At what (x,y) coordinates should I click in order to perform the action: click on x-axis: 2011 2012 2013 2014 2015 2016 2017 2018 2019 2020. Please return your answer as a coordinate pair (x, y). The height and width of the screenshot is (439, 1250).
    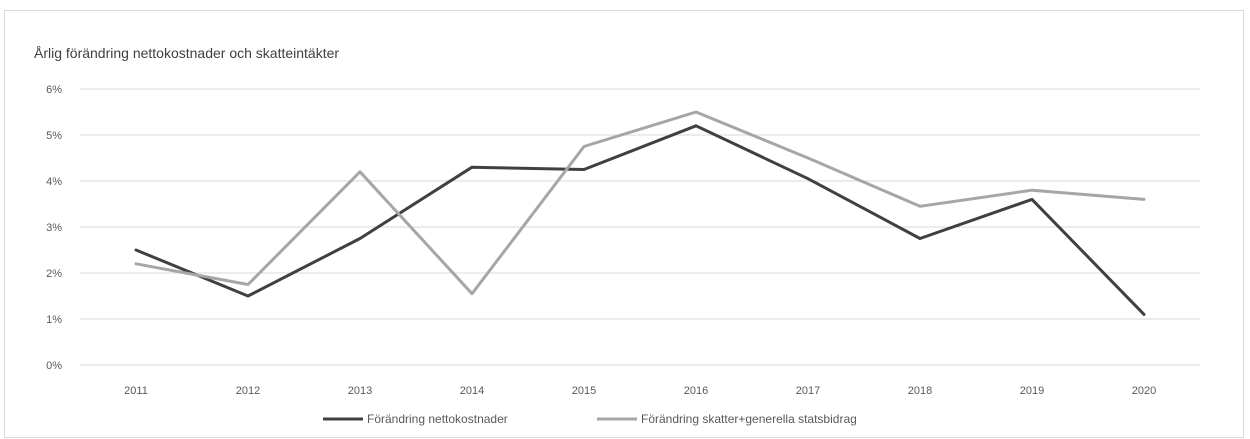
    Looking at the image, I should click on (640, 391).